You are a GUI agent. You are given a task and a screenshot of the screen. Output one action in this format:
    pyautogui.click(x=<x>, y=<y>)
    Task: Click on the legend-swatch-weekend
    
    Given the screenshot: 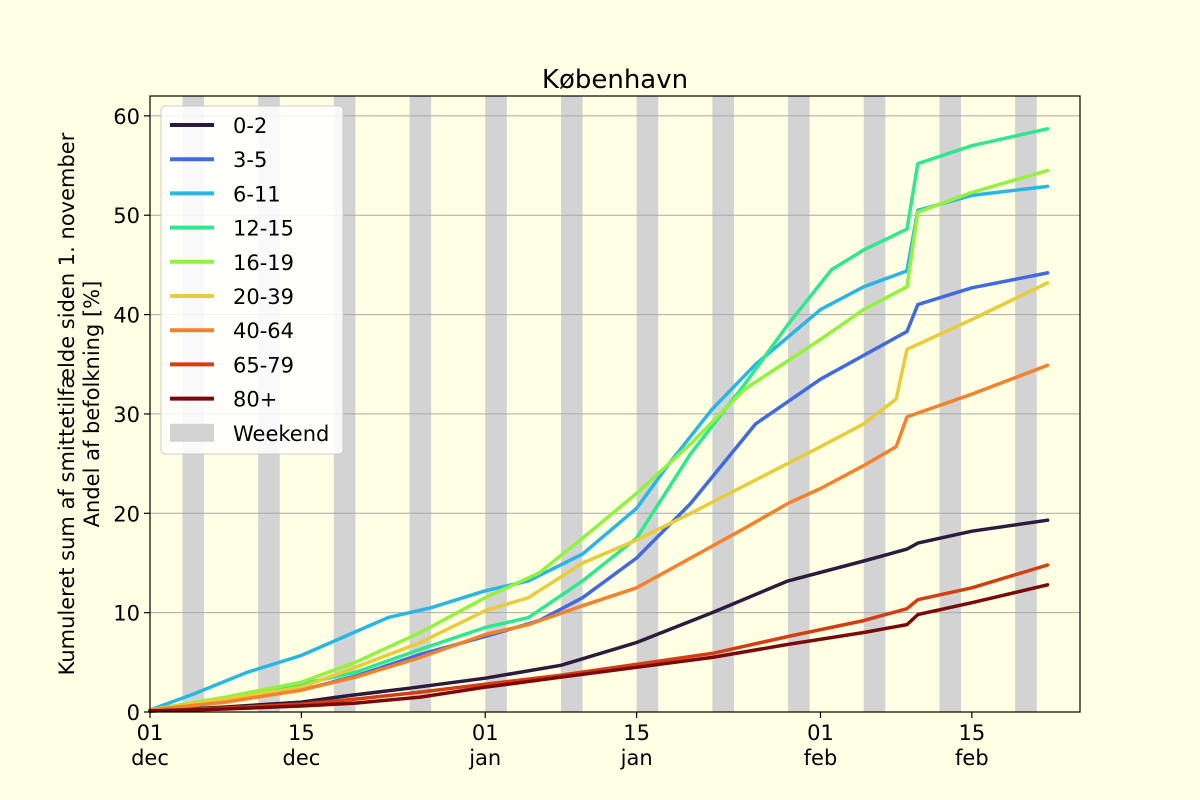 What is the action you would take?
    pyautogui.click(x=192, y=432)
    